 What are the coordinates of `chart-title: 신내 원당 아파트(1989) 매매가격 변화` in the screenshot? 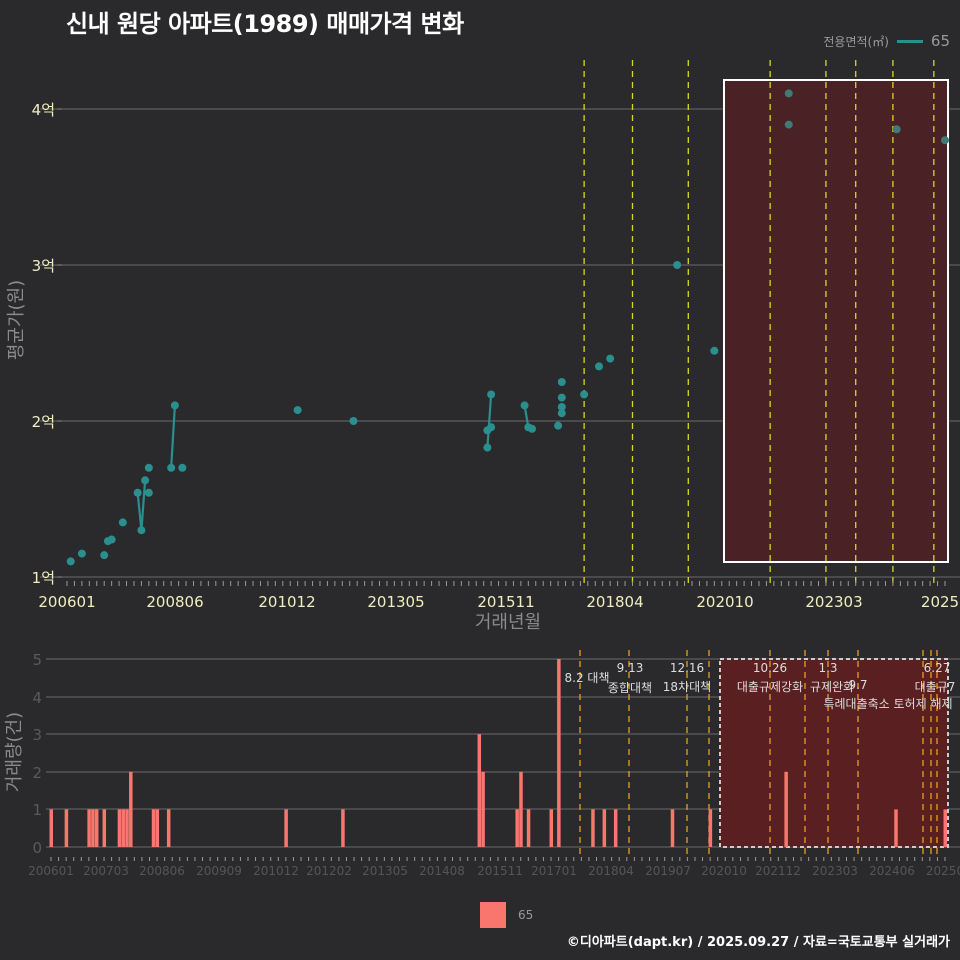 It's located at (265, 24).